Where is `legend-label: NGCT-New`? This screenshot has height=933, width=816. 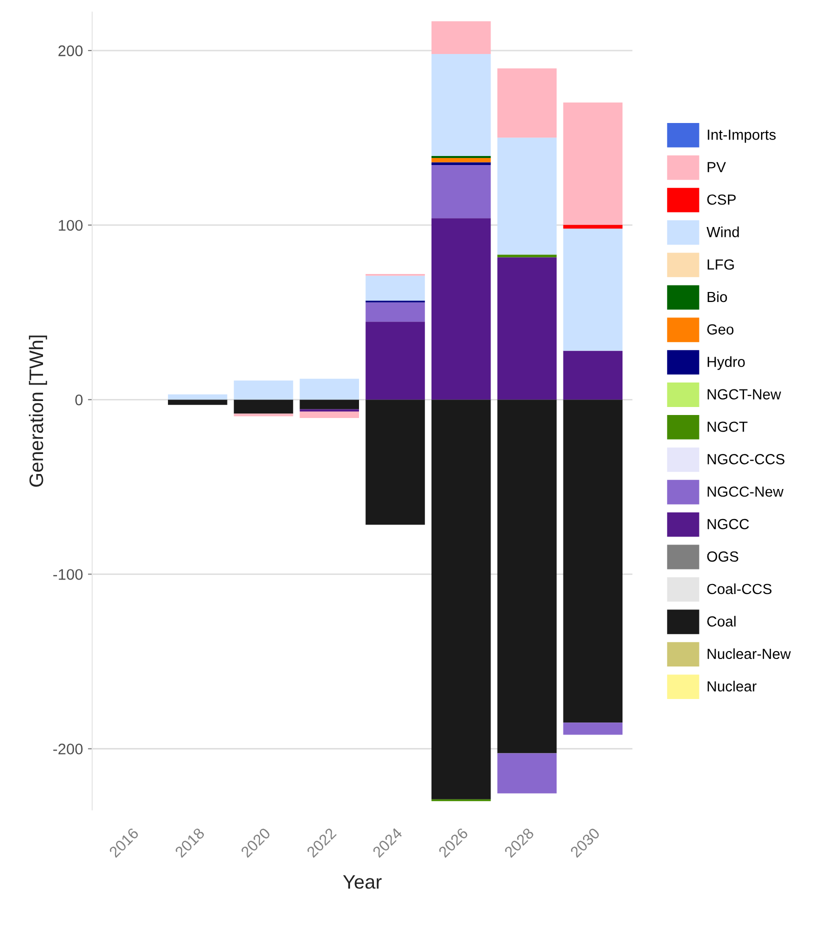 legend-label: NGCT-New is located at coordinates (745, 394).